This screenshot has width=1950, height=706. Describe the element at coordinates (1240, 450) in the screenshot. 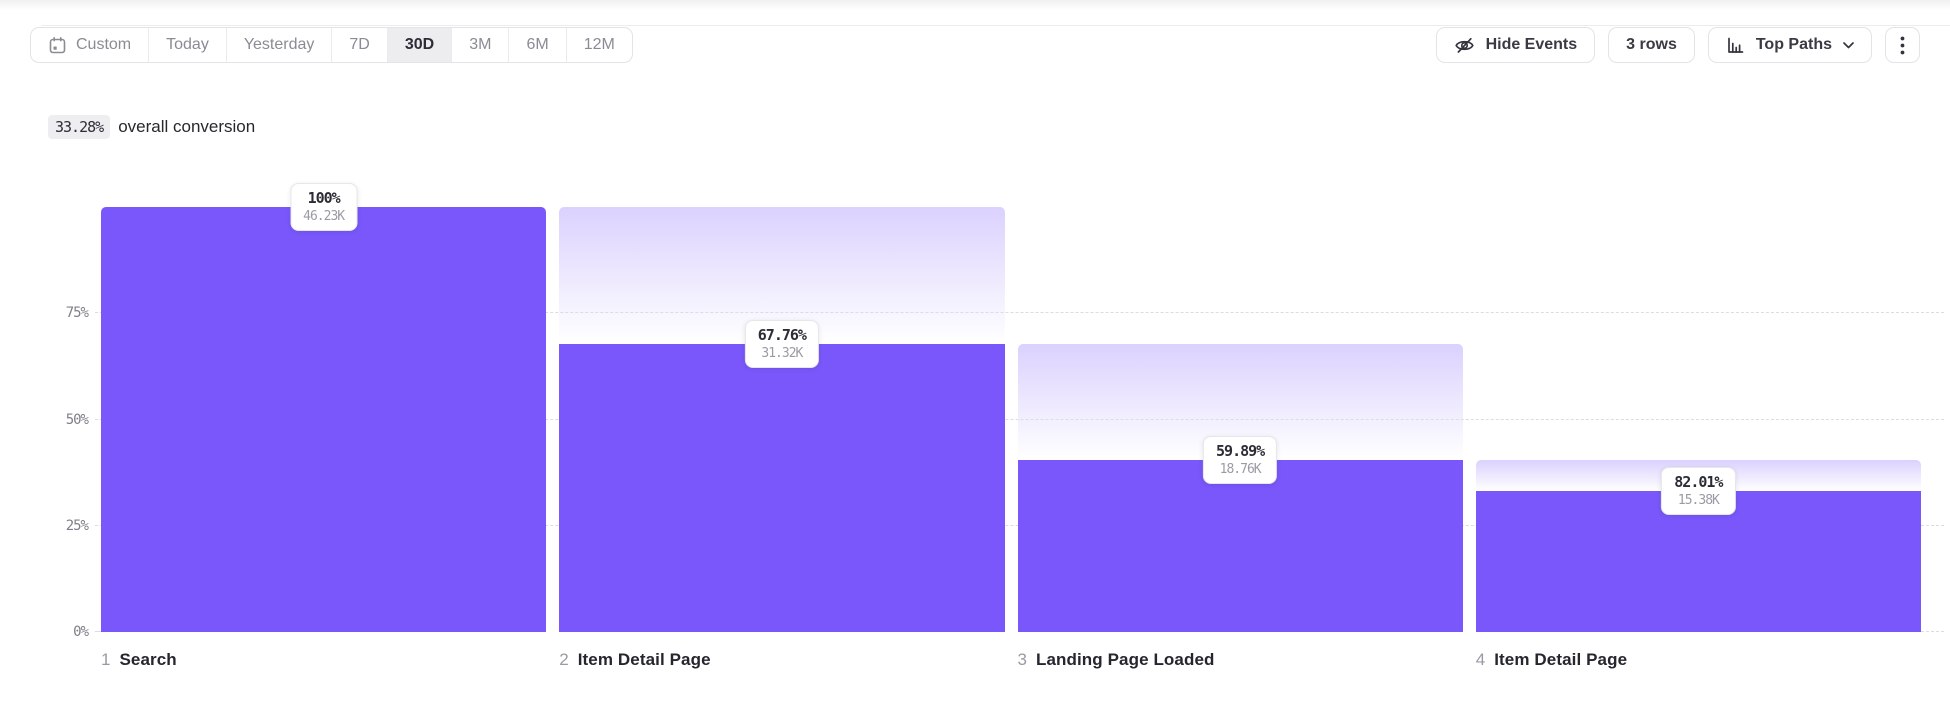

I see `tooltip-percent: 59.89%` at that location.